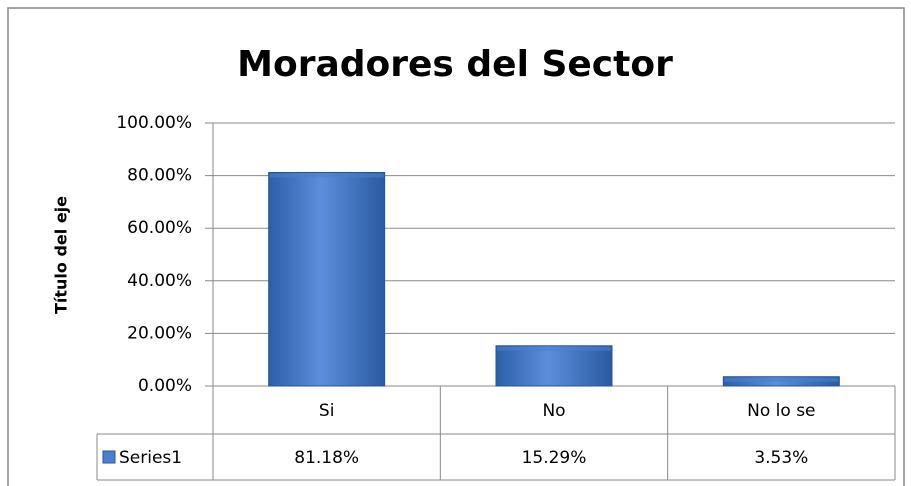 The width and height of the screenshot is (911, 486). I want to click on data-label: 15.29%, so click(554, 458).